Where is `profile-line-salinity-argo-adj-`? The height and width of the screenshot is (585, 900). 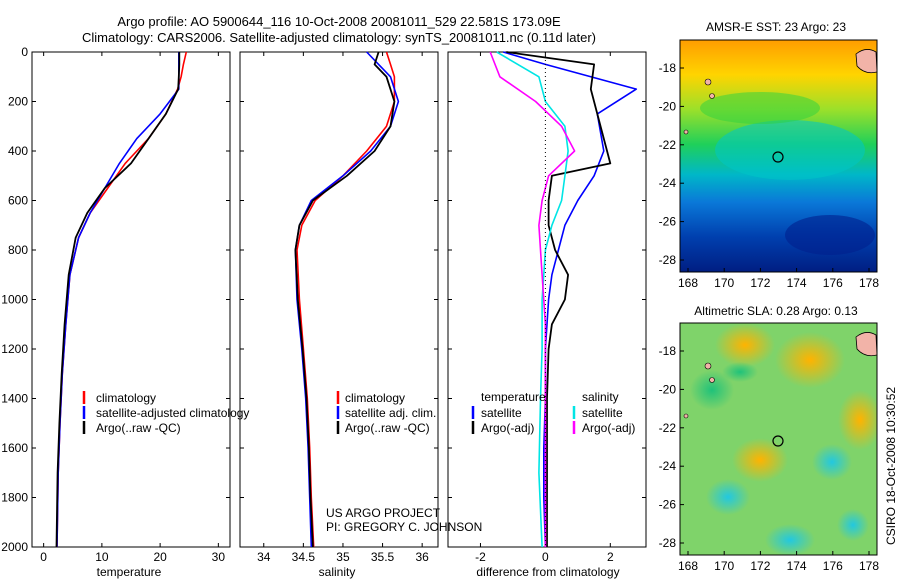
profile-line-salinity-argo-adj- is located at coordinates (532, 299).